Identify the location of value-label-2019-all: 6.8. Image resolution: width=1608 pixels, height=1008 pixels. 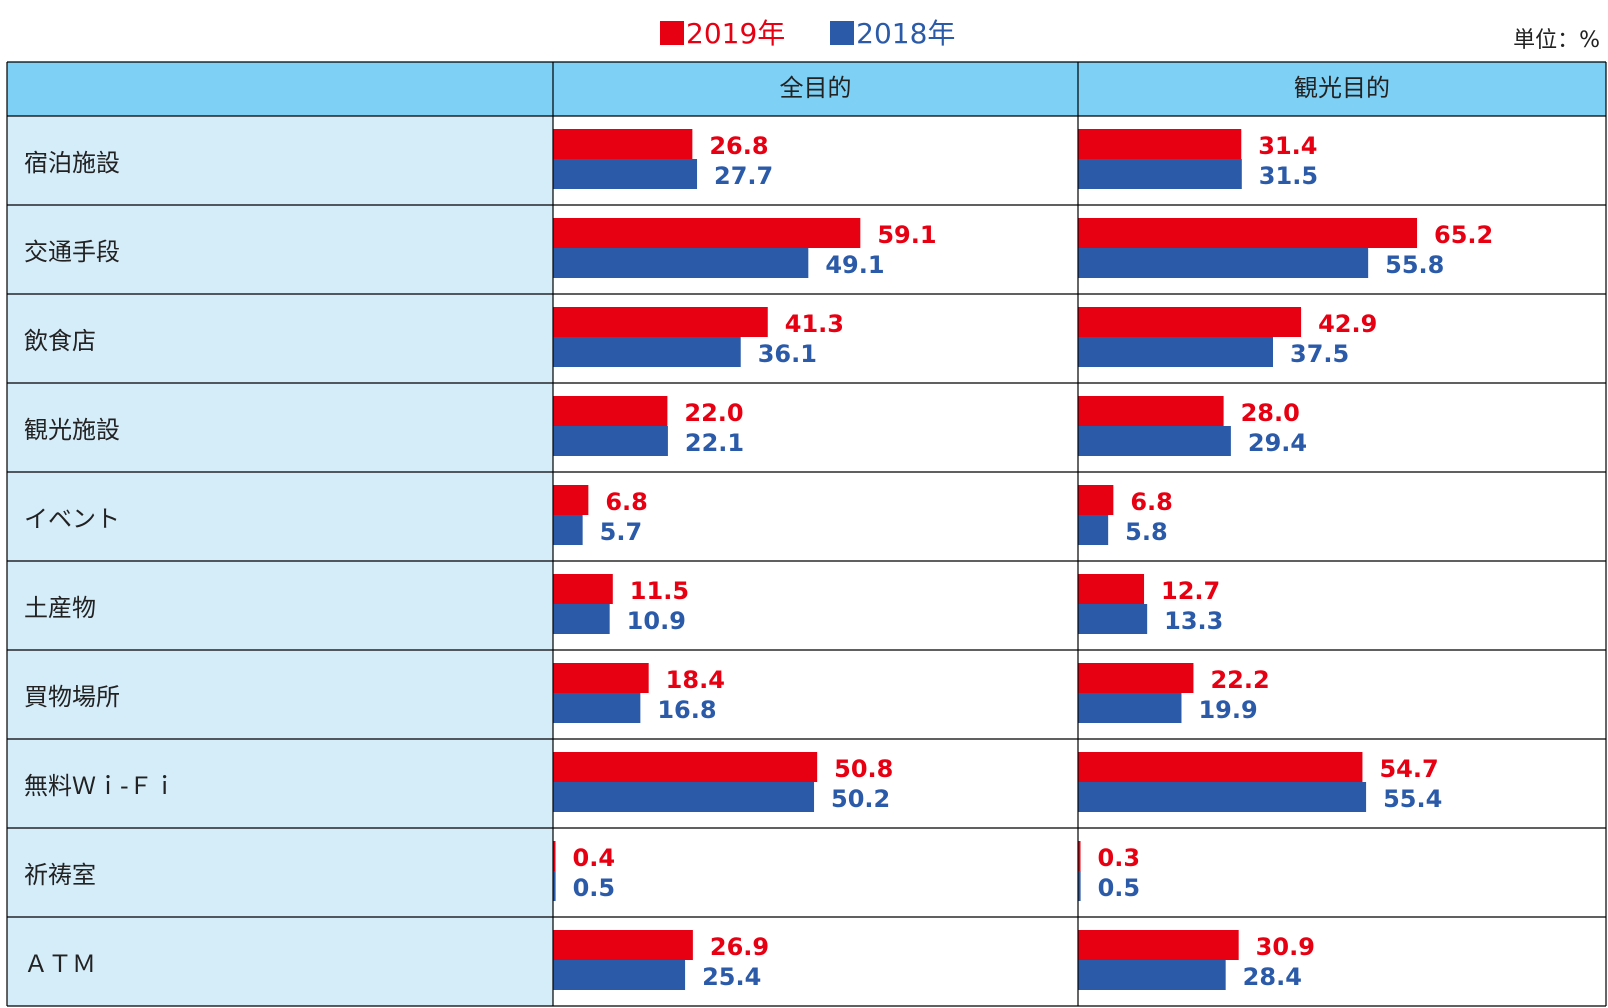
(626, 502).